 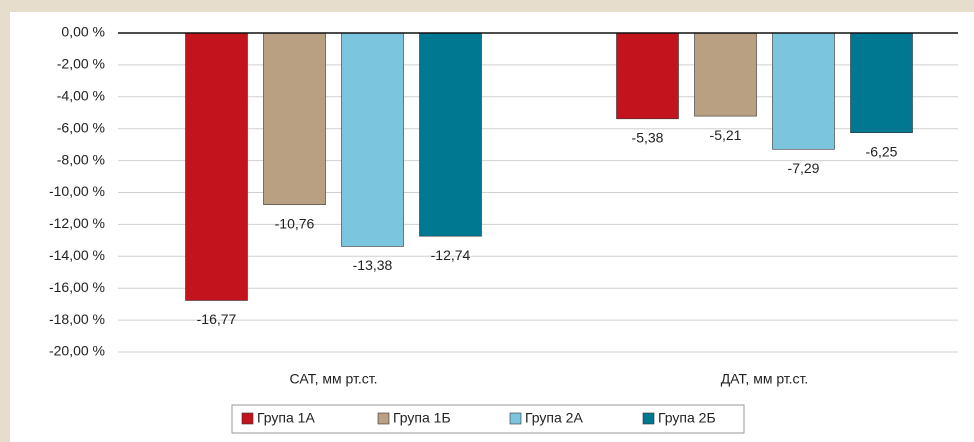 I want to click on legend-label: Група 1А, so click(x=286, y=418).